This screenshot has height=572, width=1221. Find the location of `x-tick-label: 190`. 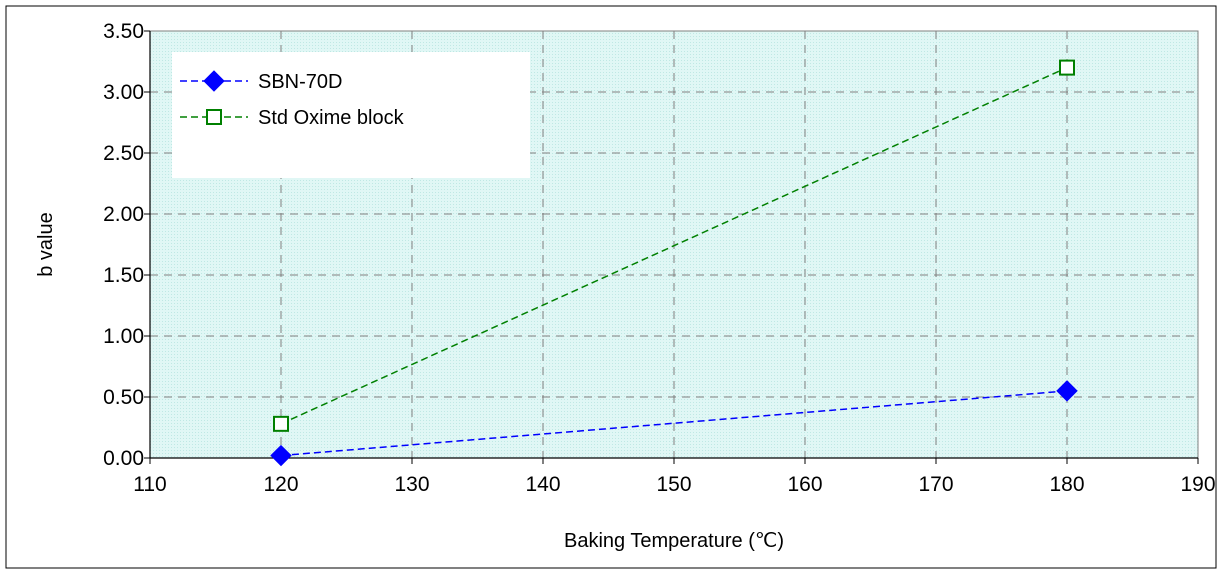

x-tick-label: 190 is located at coordinates (1197, 484).